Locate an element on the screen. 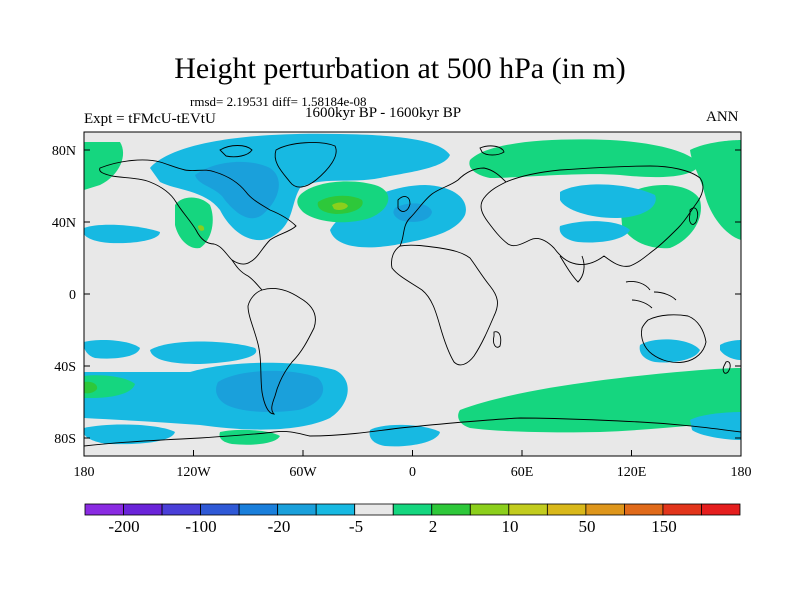 This screenshot has height=600, width=800. coast-india is located at coordinates (572, 269).